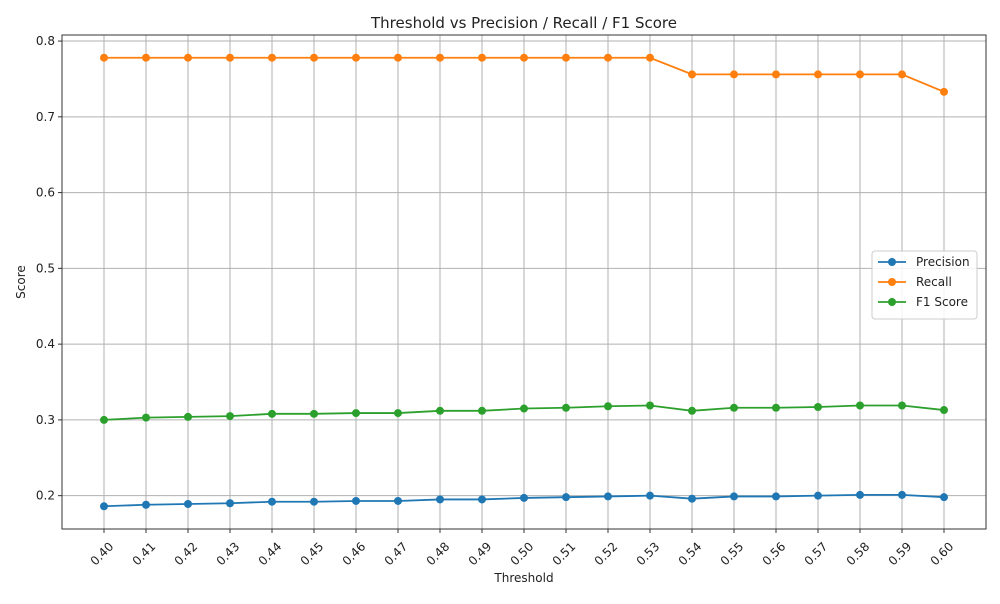 This screenshot has height=604, width=1000. I want to click on x-tick-label: 0.51, so click(564, 553).